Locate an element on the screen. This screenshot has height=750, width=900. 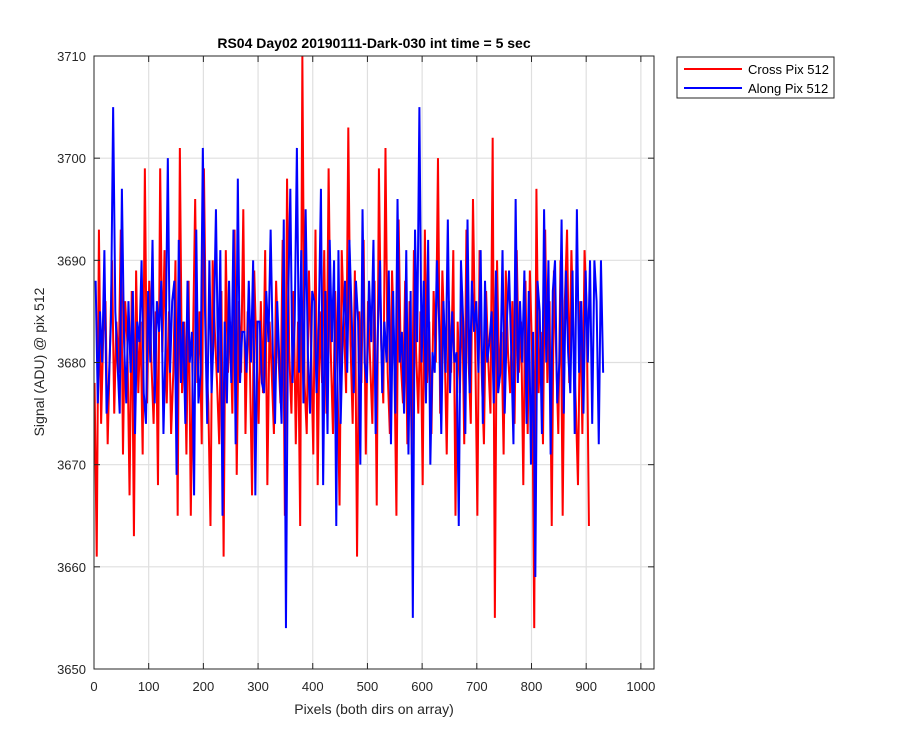
x-tick-label: 100 is located at coordinates (149, 686).